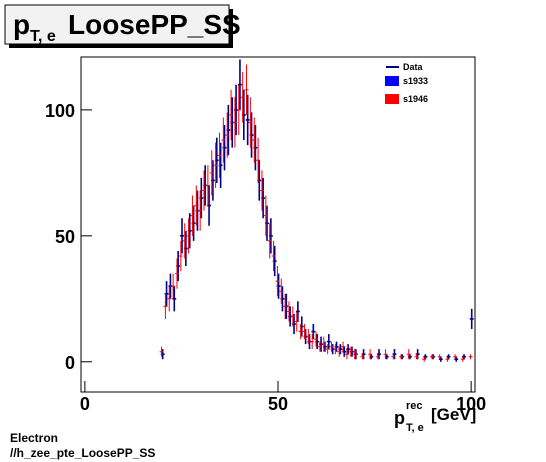 This screenshot has width=546, height=462. I want to click on title-box, so click(117, 24).